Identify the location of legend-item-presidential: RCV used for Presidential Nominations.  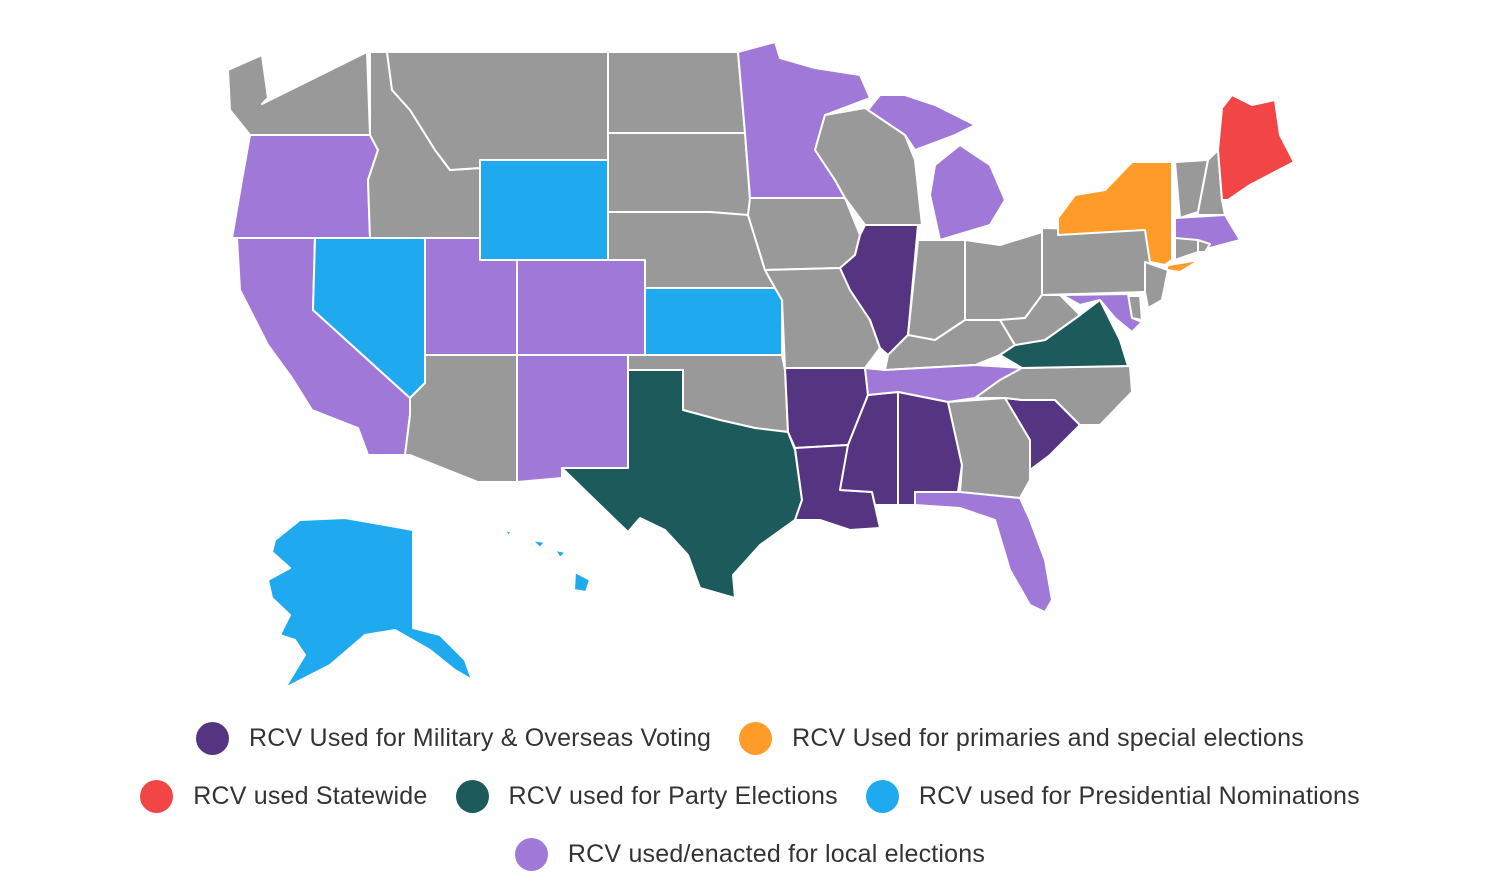
(1112, 796).